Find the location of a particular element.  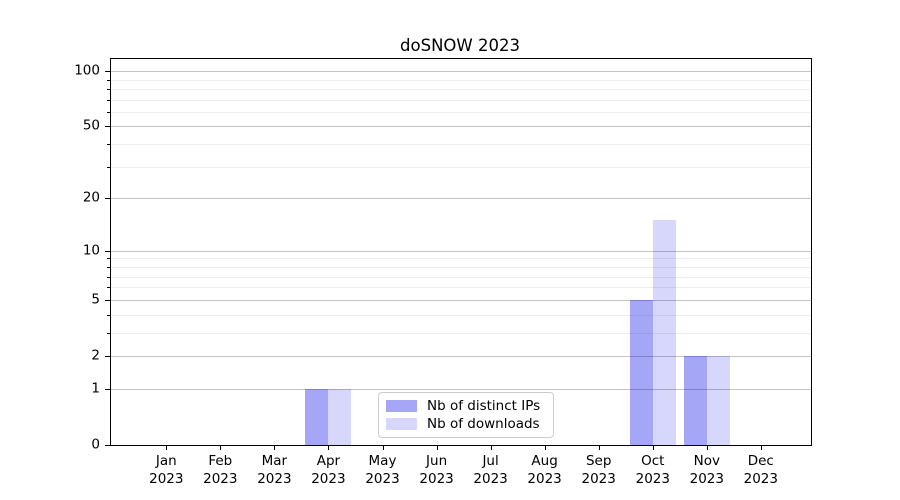

x-tick-month: May is located at coordinates (382, 461).